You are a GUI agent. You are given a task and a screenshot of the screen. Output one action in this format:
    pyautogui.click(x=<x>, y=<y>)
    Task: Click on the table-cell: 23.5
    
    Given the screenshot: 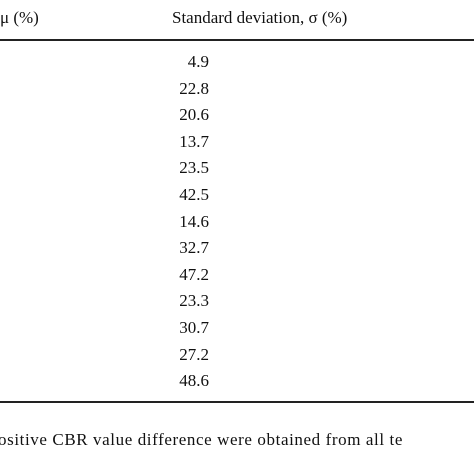 What is the action you would take?
    pyautogui.click(x=194, y=168)
    